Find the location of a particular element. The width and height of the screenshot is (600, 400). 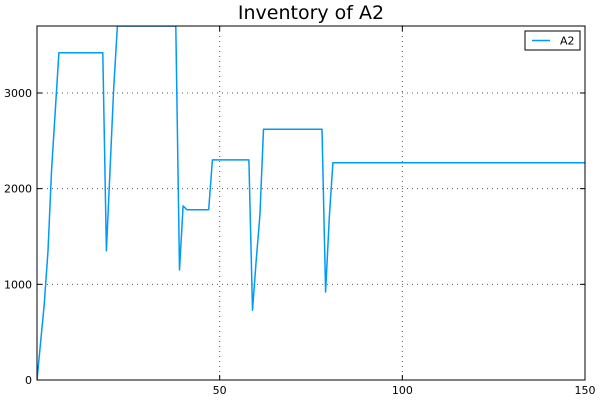

legend: A2 is located at coordinates (552, 40).